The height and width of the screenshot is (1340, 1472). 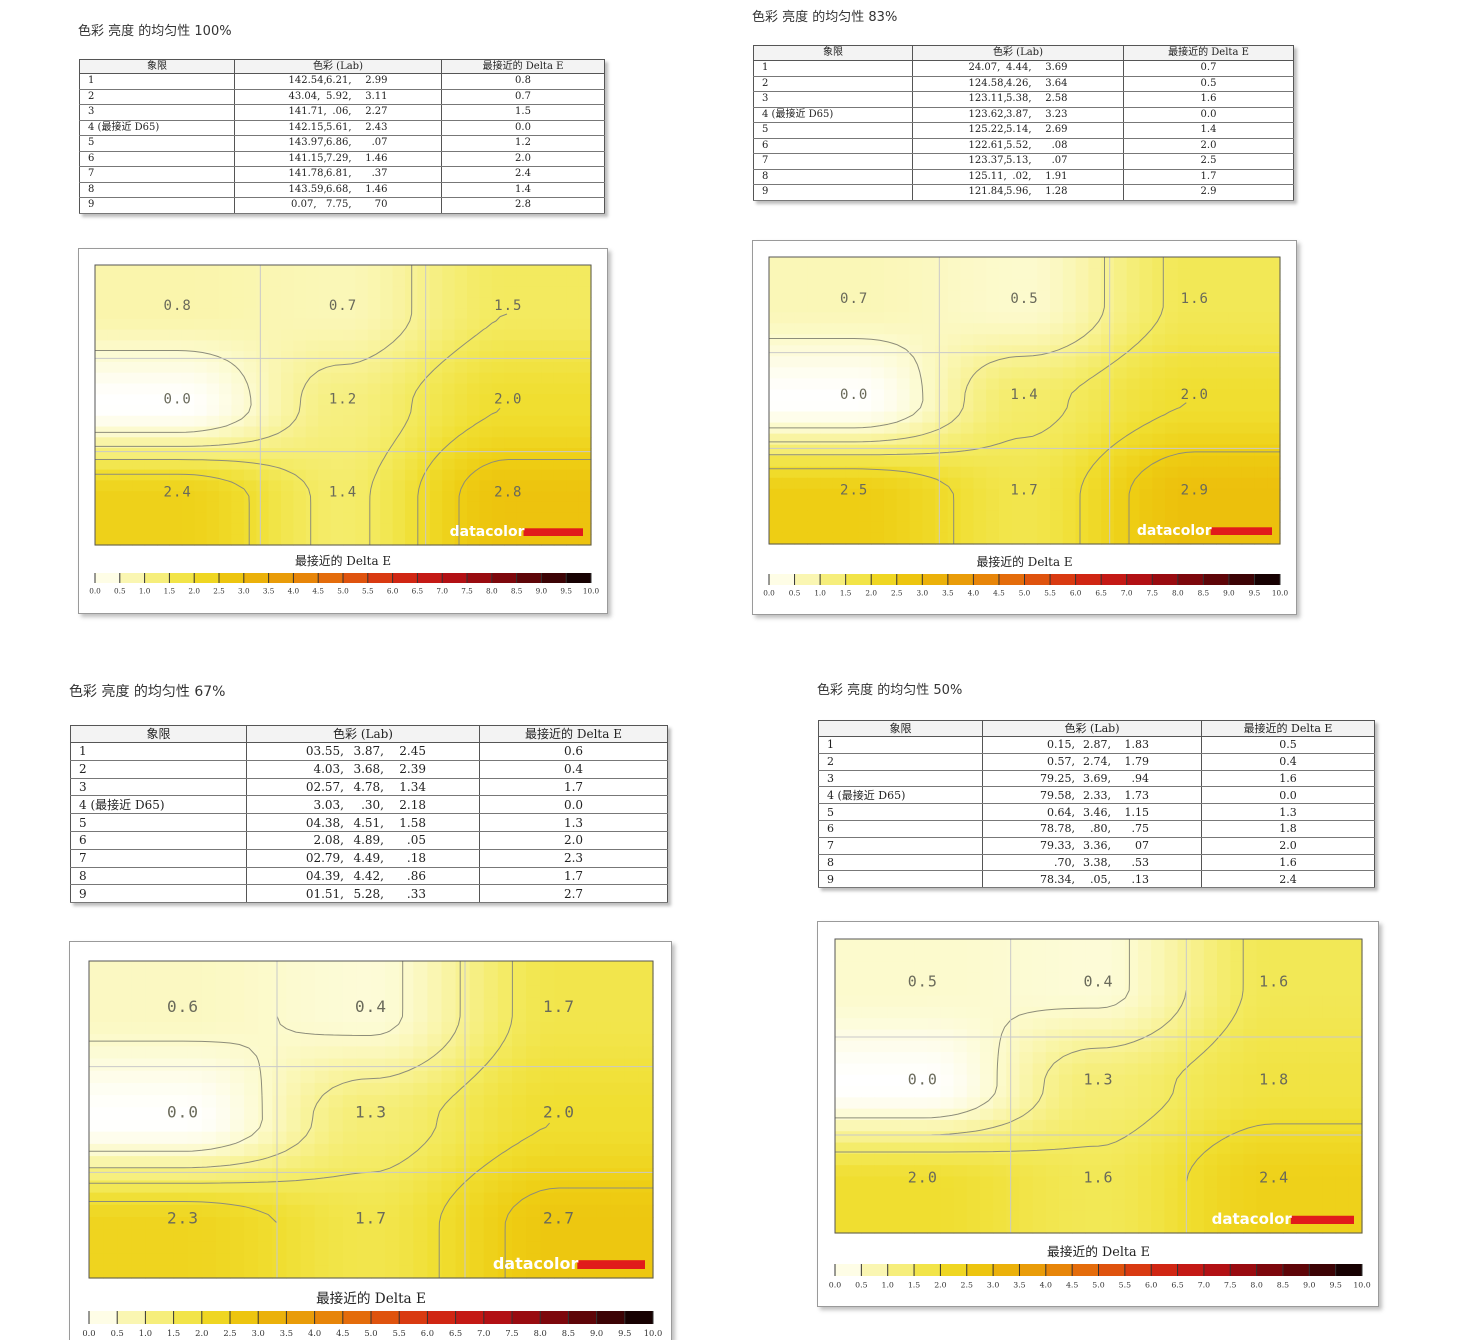 What do you see at coordinates (1280, 593) in the screenshot?
I see `colorbar-tick-label: 10.0` at bounding box center [1280, 593].